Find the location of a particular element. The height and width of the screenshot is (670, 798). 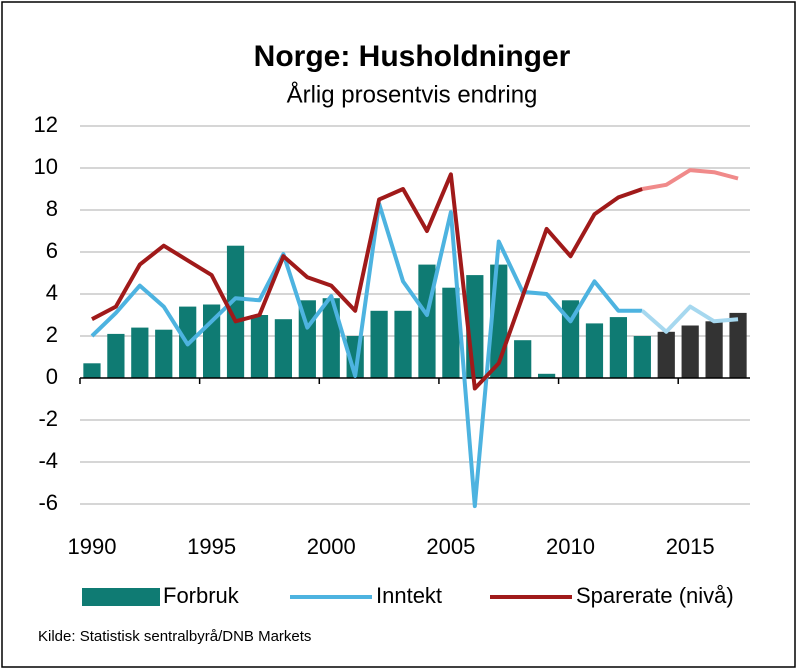

legend-label: Forbruk is located at coordinates (201, 595).